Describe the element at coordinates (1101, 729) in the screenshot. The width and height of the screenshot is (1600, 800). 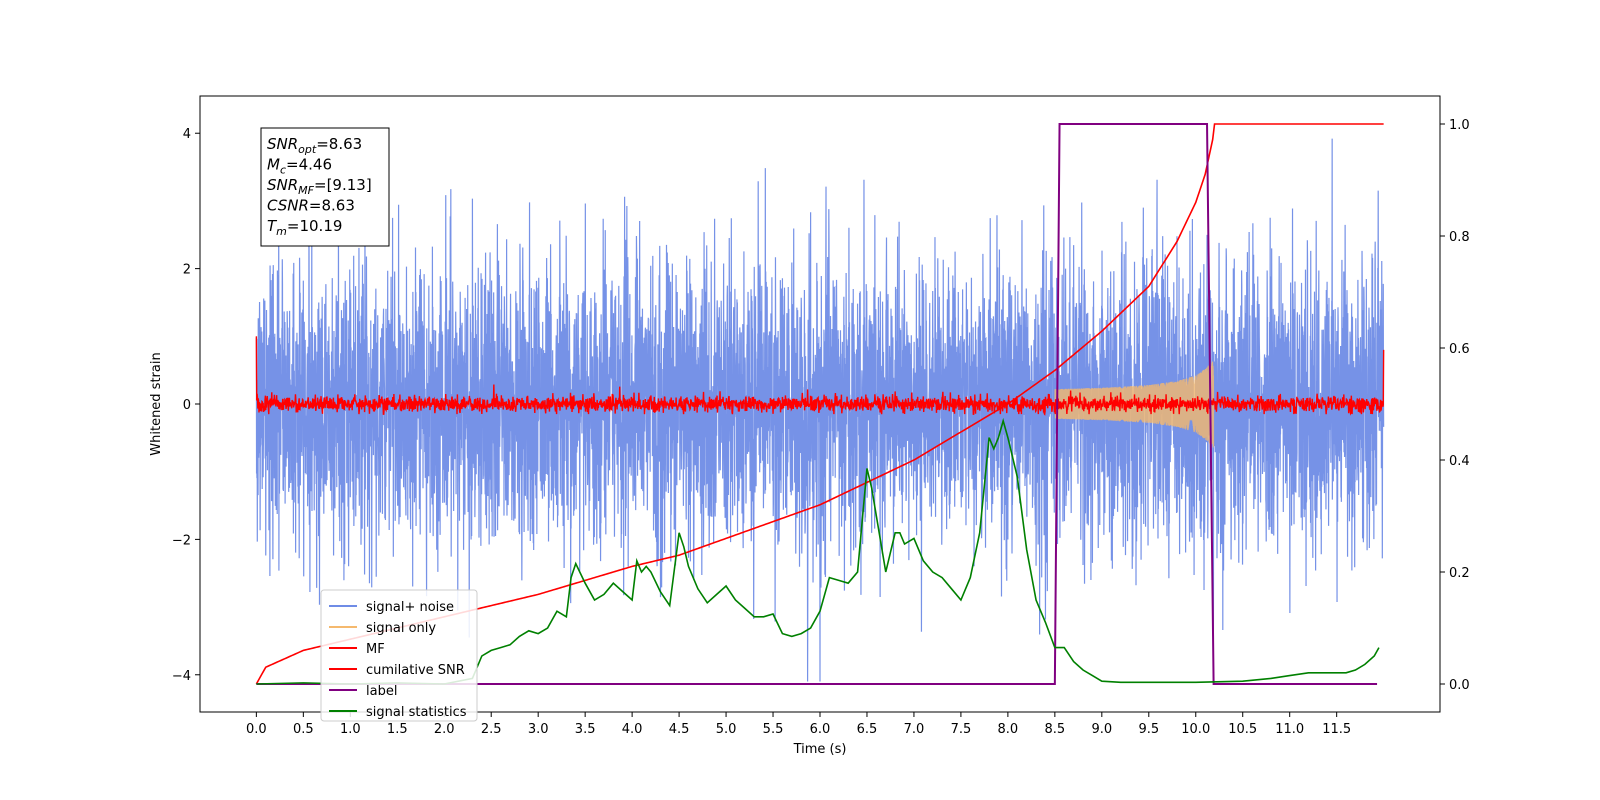
I see `x-tick-label: 9.0` at that location.